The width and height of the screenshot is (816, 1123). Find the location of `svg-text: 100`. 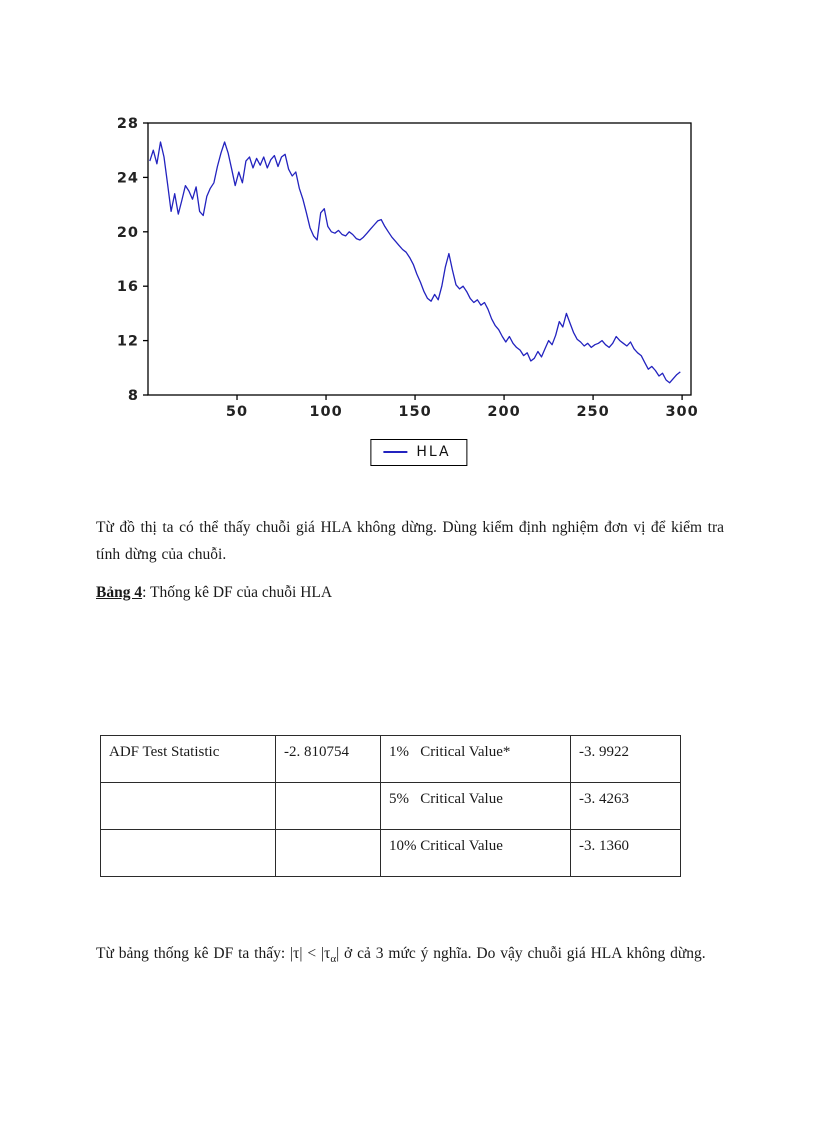

svg-text: 100 is located at coordinates (325, 412).